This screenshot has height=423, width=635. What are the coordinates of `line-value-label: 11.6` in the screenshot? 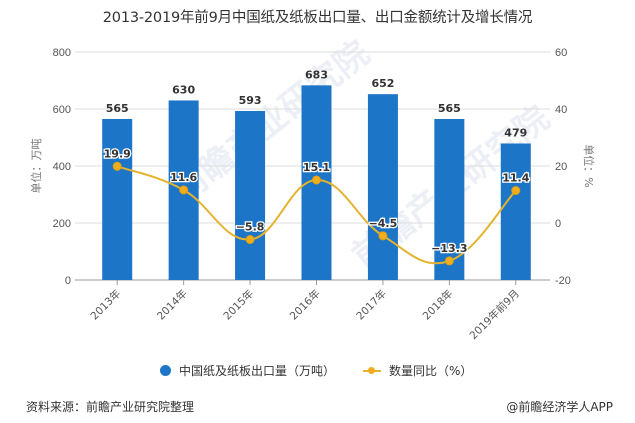 It's located at (183, 177).